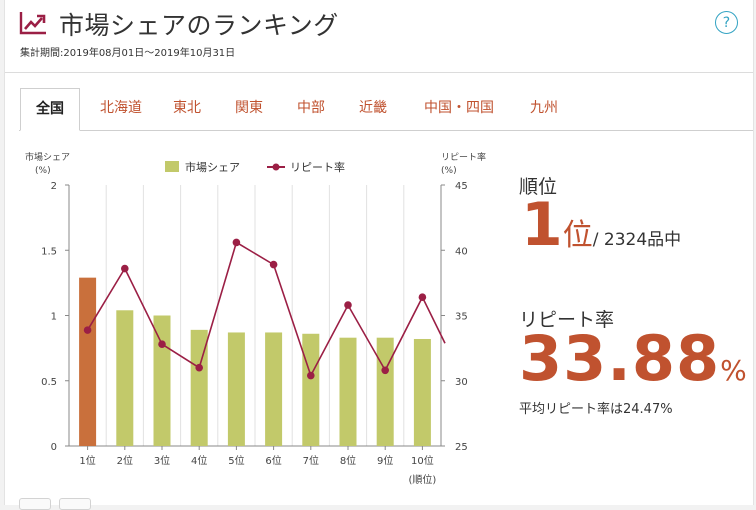 This screenshot has height=510, width=756. What do you see at coordinates (75, 504) in the screenshot?
I see `pager-next-button` at bounding box center [75, 504].